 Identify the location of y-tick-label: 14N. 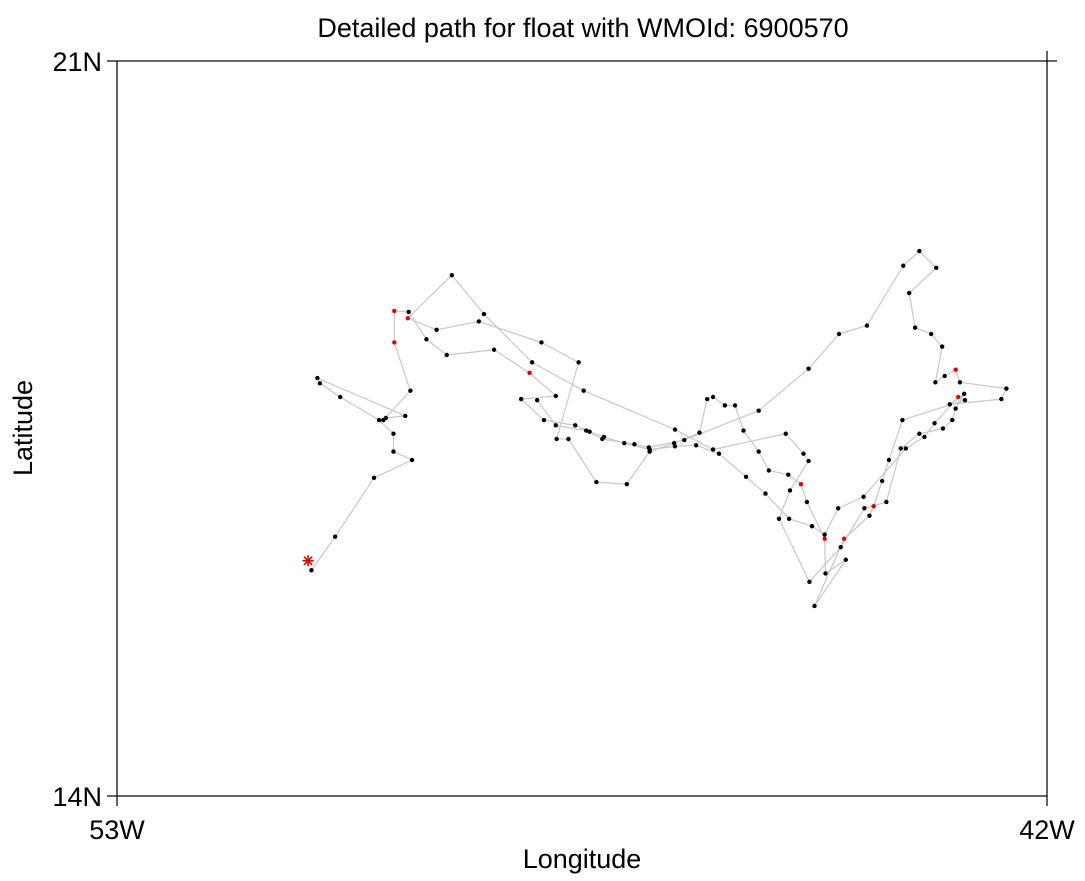
(77, 797).